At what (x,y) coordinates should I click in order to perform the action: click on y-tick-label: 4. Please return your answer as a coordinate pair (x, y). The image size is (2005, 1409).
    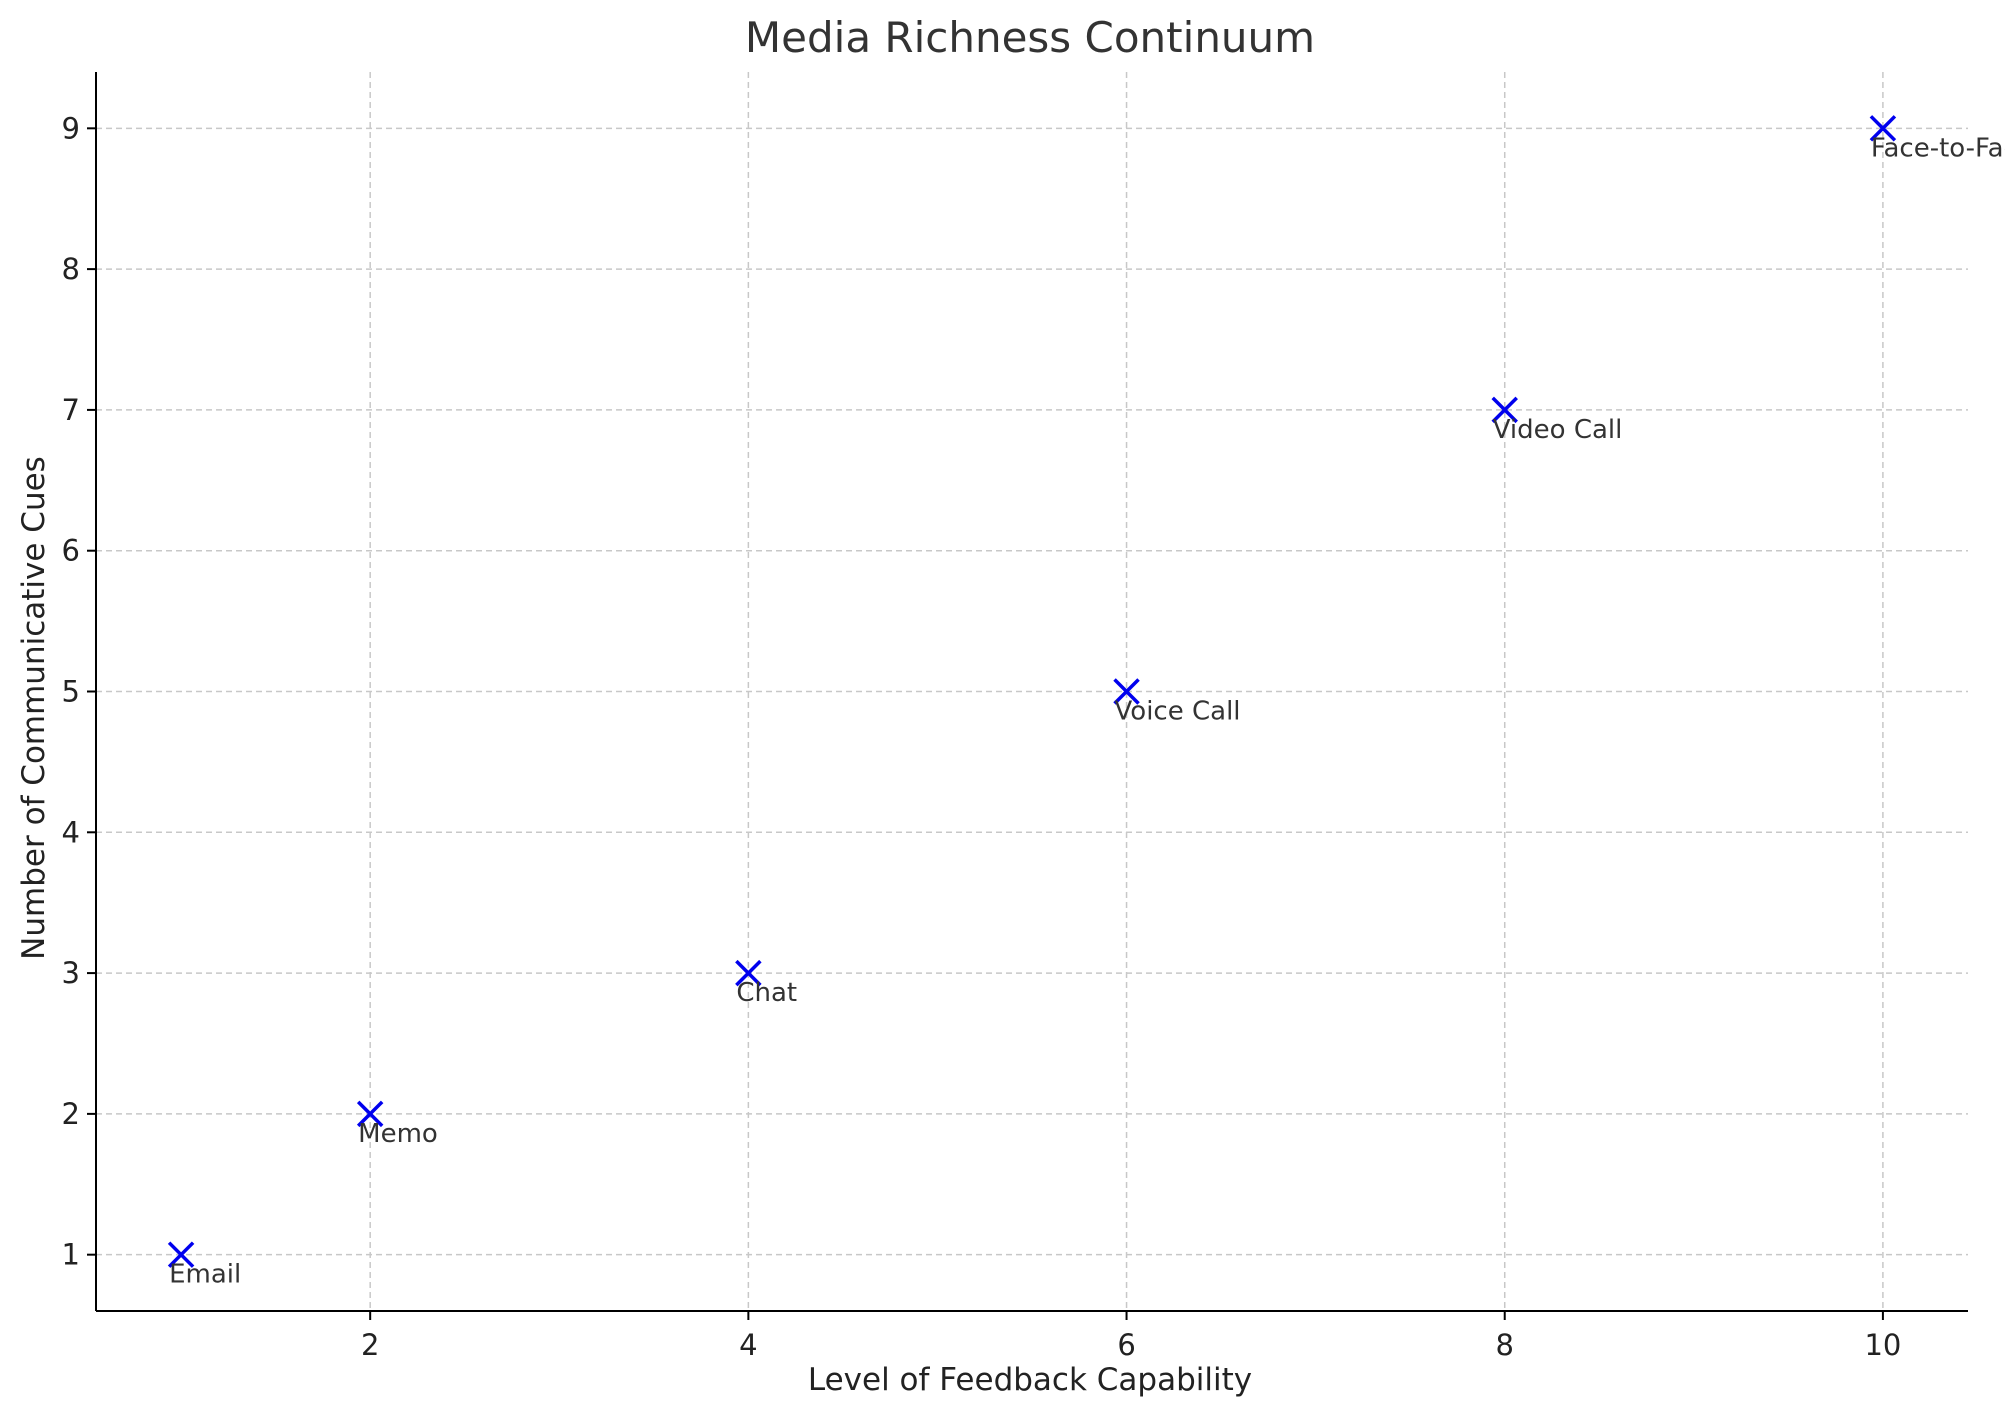
    Looking at the image, I should click on (71, 832).